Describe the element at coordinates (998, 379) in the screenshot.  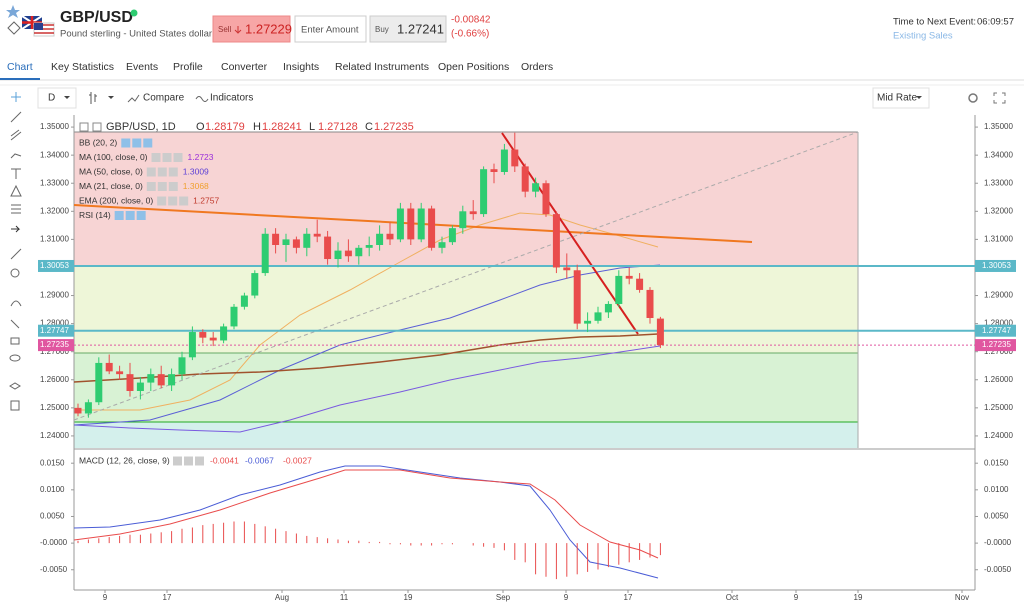
I see `y-tick-label: 1.26000` at that location.